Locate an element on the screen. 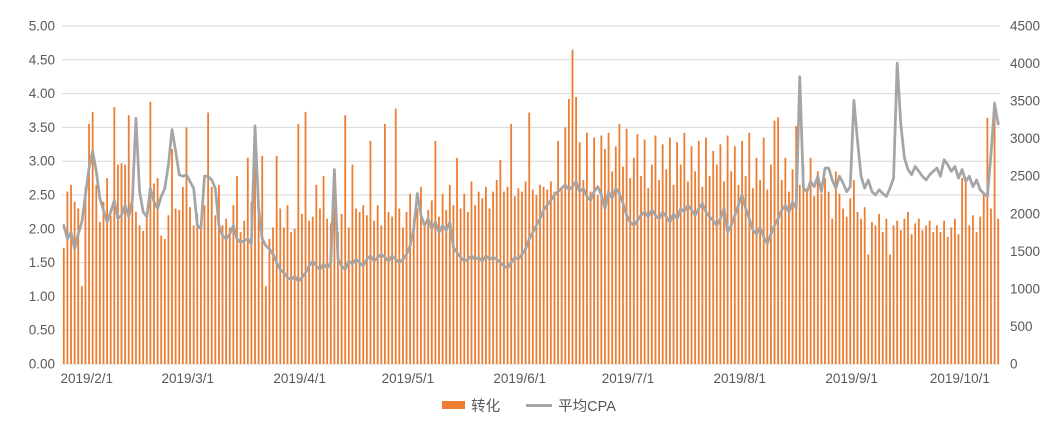  line-series-swatch-icon is located at coordinates (539, 405).